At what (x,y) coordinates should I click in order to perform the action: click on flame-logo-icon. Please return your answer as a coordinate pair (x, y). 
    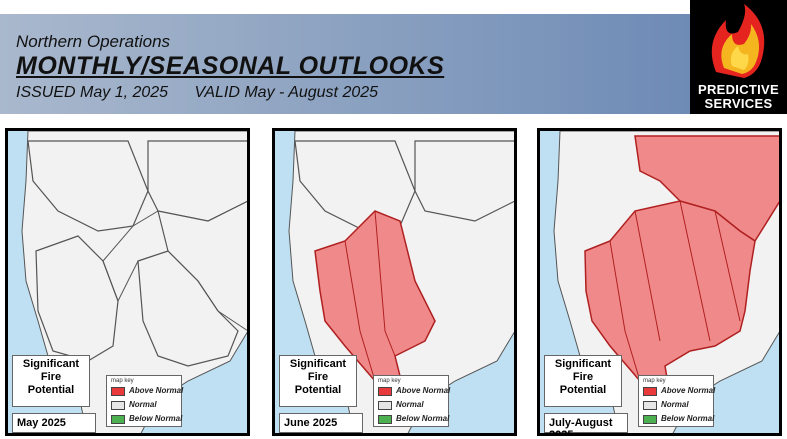
    Looking at the image, I should click on (738, 41).